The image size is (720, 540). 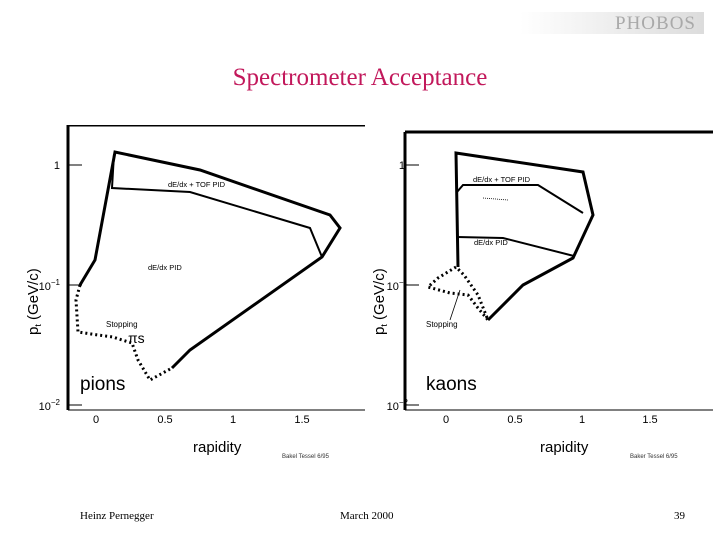 I want to click on pions-panel-label: pions, so click(x=102, y=384).